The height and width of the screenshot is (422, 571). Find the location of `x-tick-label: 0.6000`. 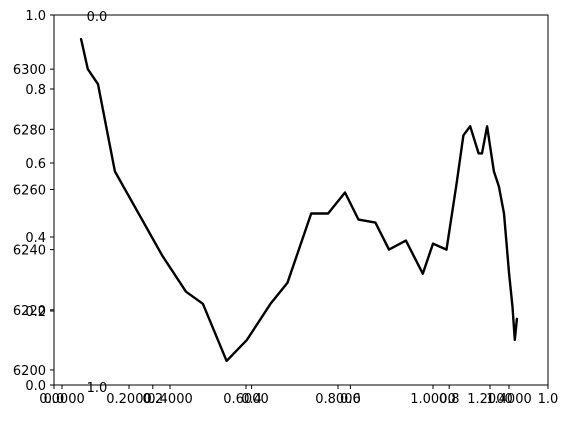

x-tick-label: 0.6000 is located at coordinates (246, 399).